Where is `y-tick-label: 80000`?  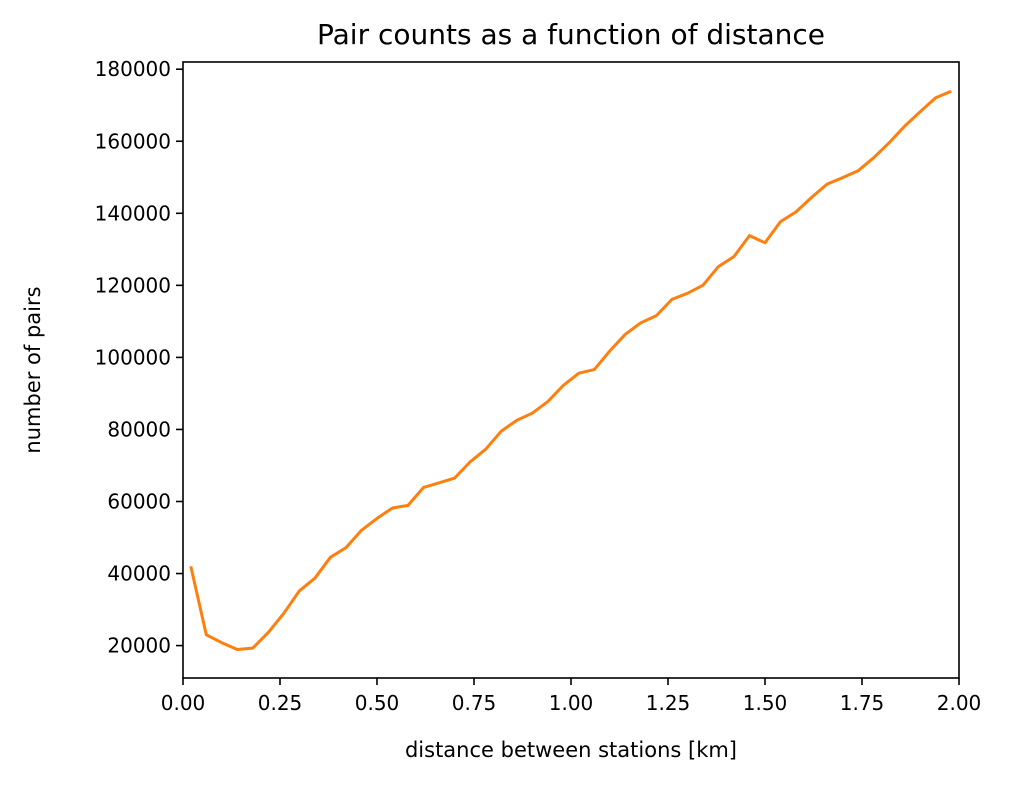
y-tick-label: 80000 is located at coordinates (139, 429).